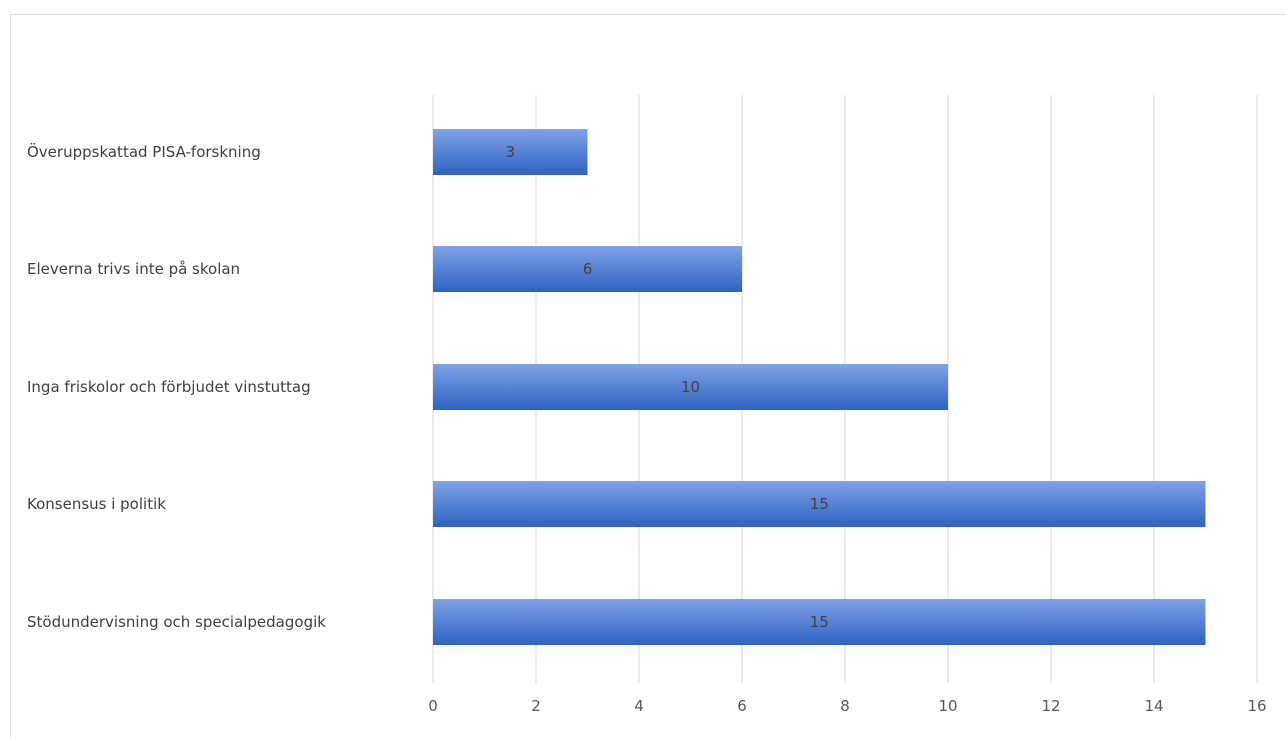 The height and width of the screenshot is (739, 1286). Describe the element at coordinates (1050, 706) in the screenshot. I see `x-tick-label: 12` at that location.